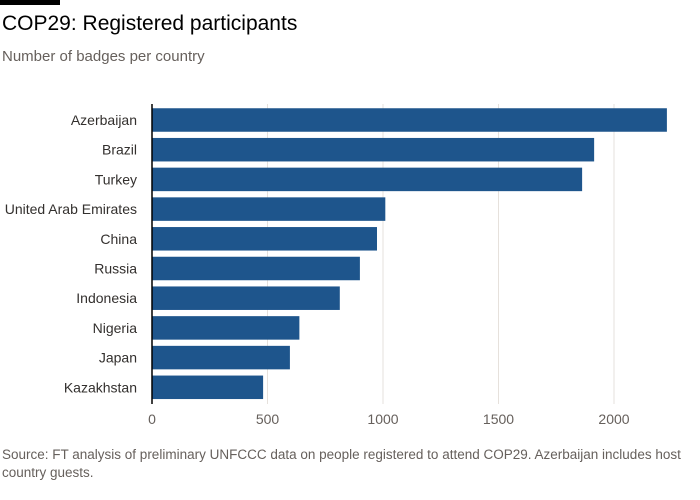  What do you see at coordinates (103, 56) in the screenshot?
I see `chart-subtitle: Number of badges per country` at bounding box center [103, 56].